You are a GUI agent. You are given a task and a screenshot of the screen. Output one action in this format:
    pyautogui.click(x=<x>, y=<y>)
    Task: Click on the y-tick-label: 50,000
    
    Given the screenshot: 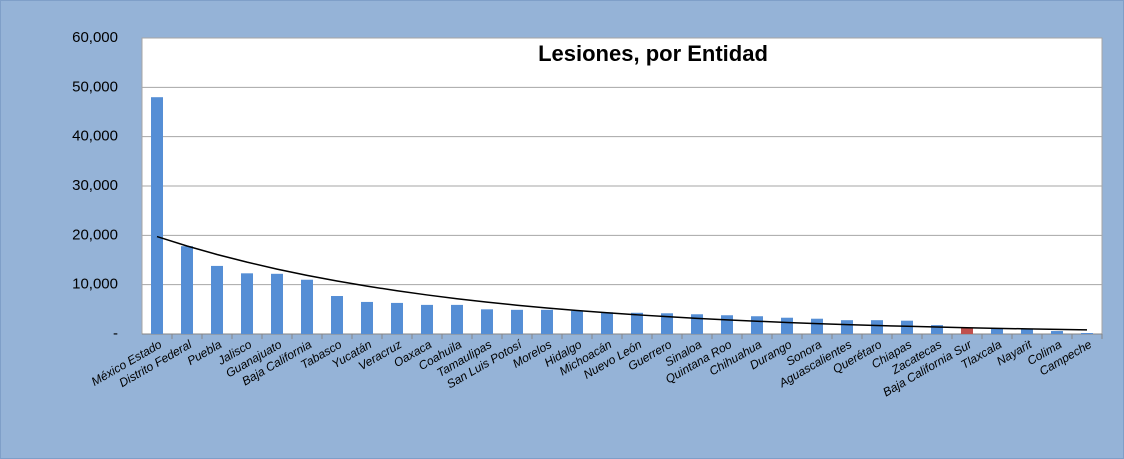 What is the action you would take?
    pyautogui.click(x=95, y=86)
    